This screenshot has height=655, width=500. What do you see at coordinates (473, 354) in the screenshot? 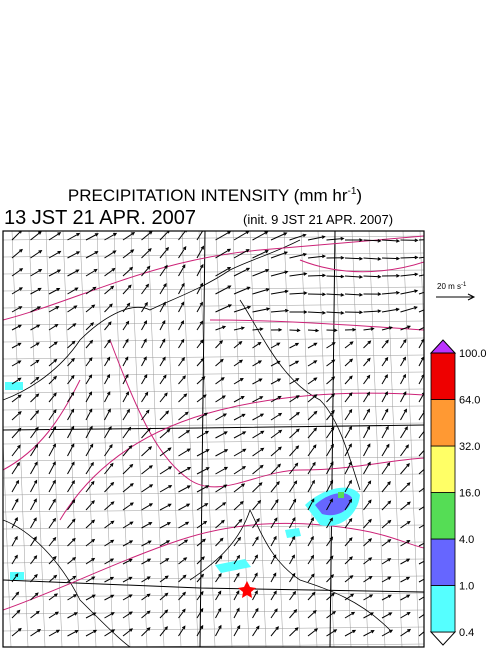
I see `colorbar-label: 100.0` at bounding box center [473, 354].